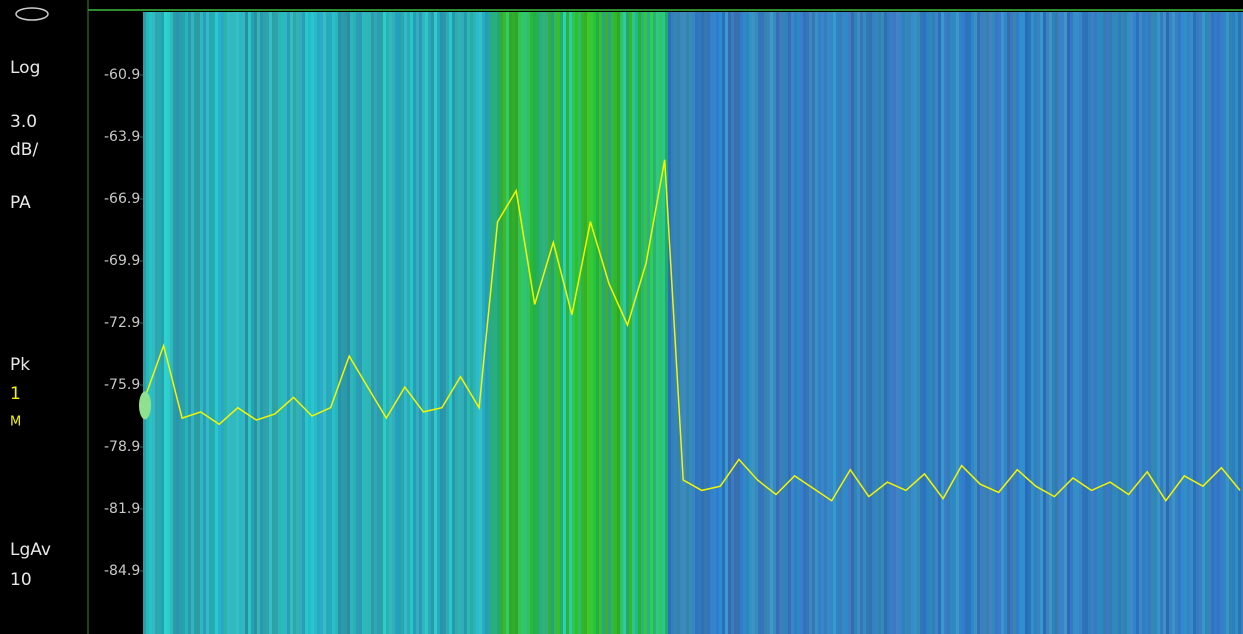  I want to click on y-tick-label: -81.9, so click(122, 509).